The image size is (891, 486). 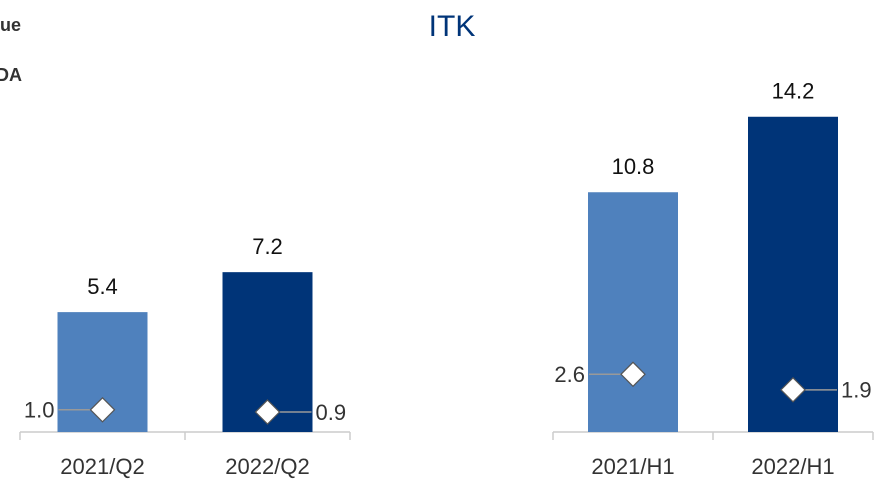 What do you see at coordinates (569, 374) in the screenshot?
I see `value-label: 2.6` at bounding box center [569, 374].